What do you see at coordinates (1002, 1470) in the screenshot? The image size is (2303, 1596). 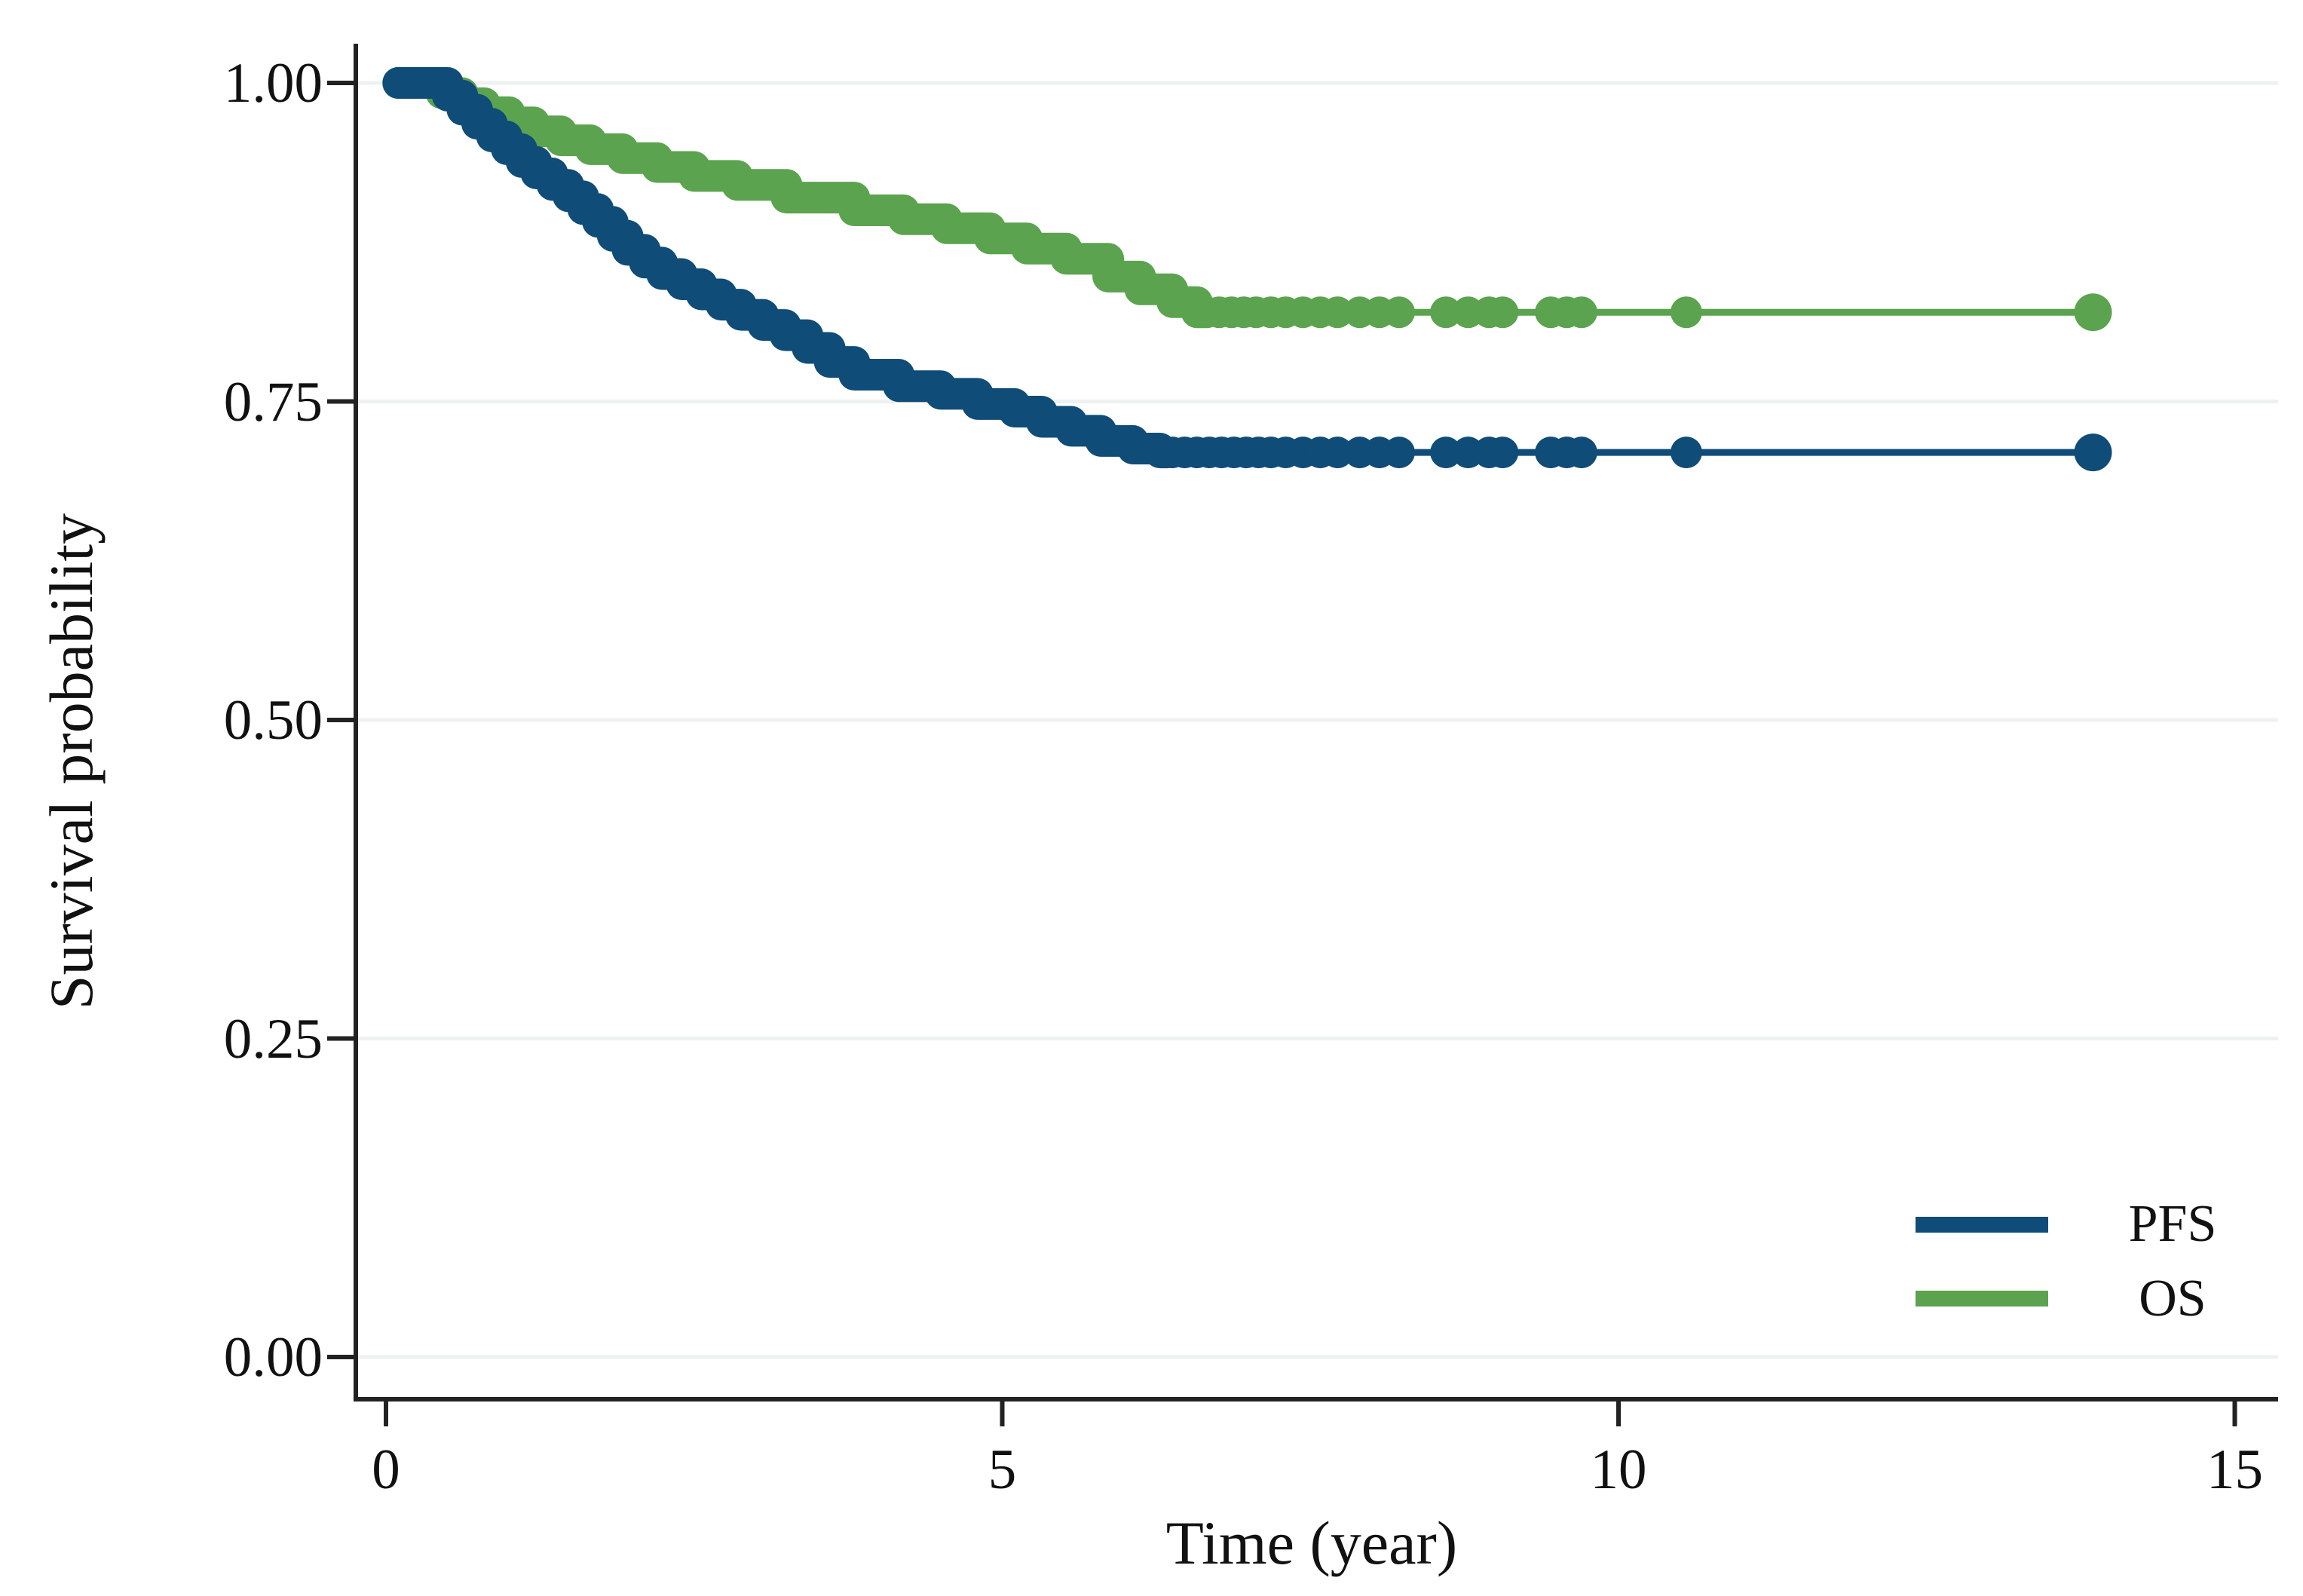 I see `x-tick-label: 5` at bounding box center [1002, 1470].